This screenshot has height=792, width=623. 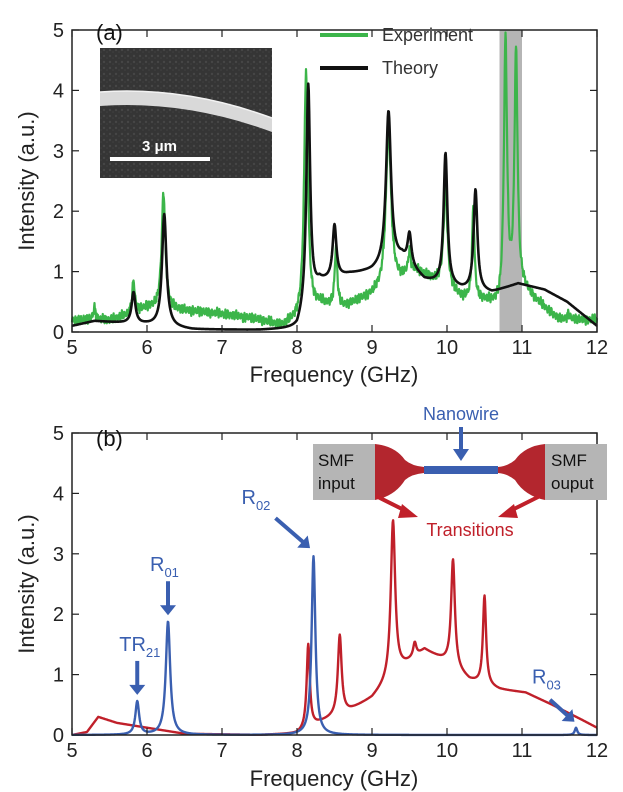 I want to click on nanowire-segment, so click(x=461, y=470).